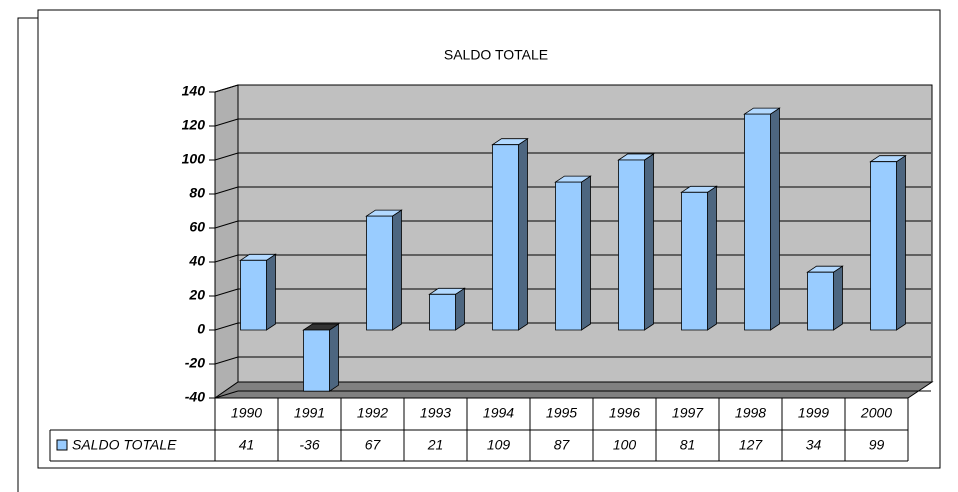 This screenshot has height=492, width=958. What do you see at coordinates (124, 445) in the screenshot?
I see `legend-label: SALDO TOTALE` at bounding box center [124, 445].